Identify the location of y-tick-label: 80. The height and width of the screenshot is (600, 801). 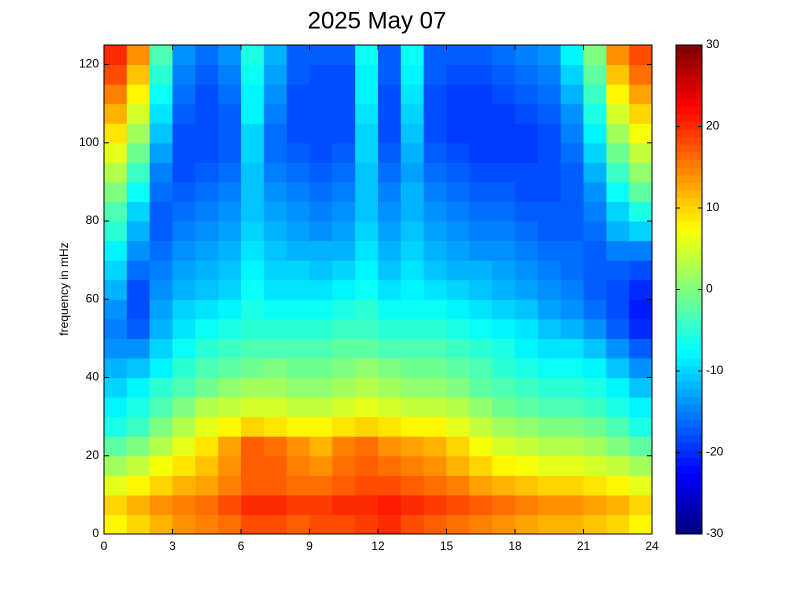
(93, 220).